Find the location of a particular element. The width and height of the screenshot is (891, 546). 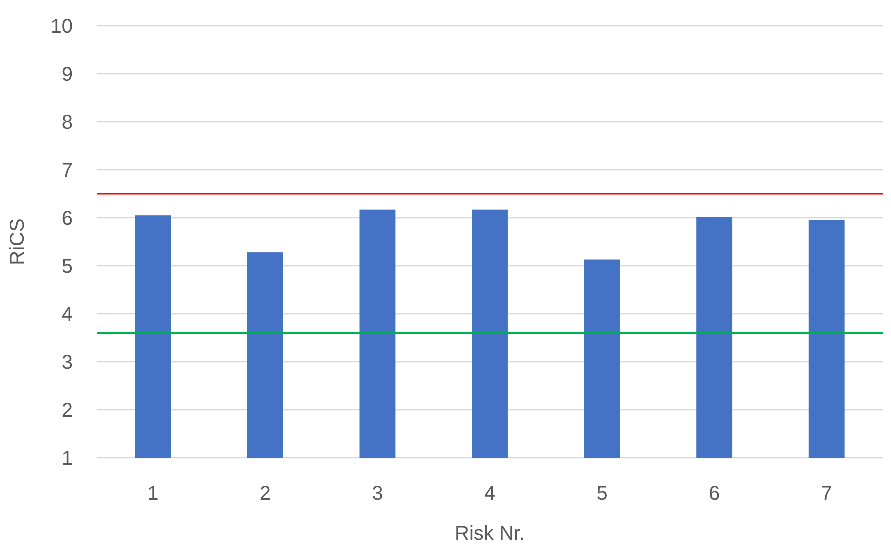

x-tick-label: 6 is located at coordinates (714, 494).